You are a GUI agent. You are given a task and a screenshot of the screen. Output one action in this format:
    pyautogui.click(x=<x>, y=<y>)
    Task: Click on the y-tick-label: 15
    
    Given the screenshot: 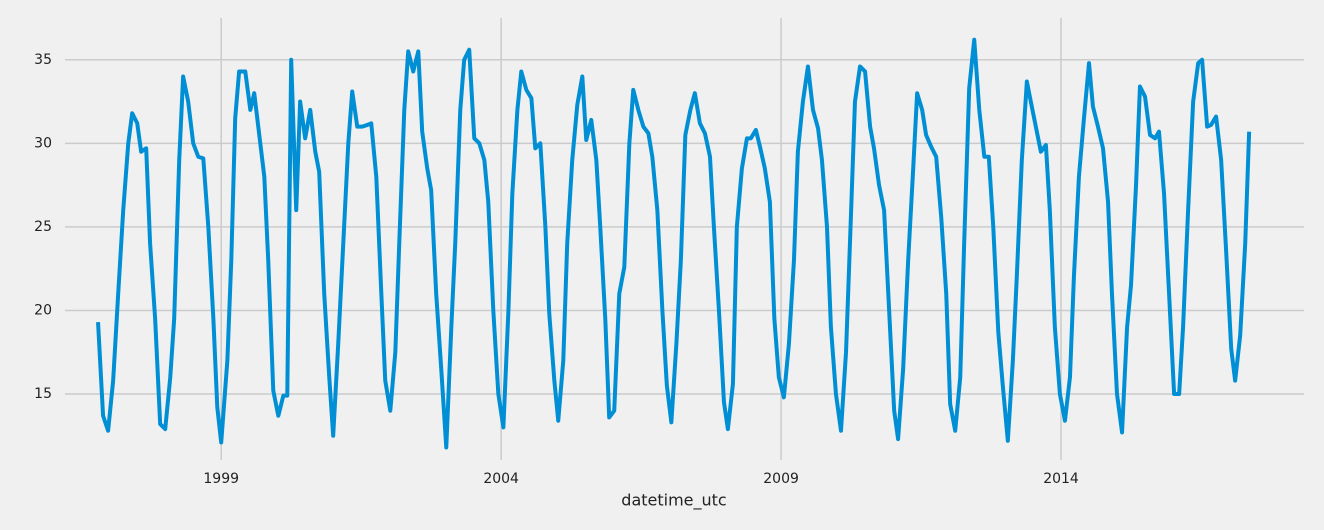 What is the action you would take?
    pyautogui.click(x=43, y=394)
    